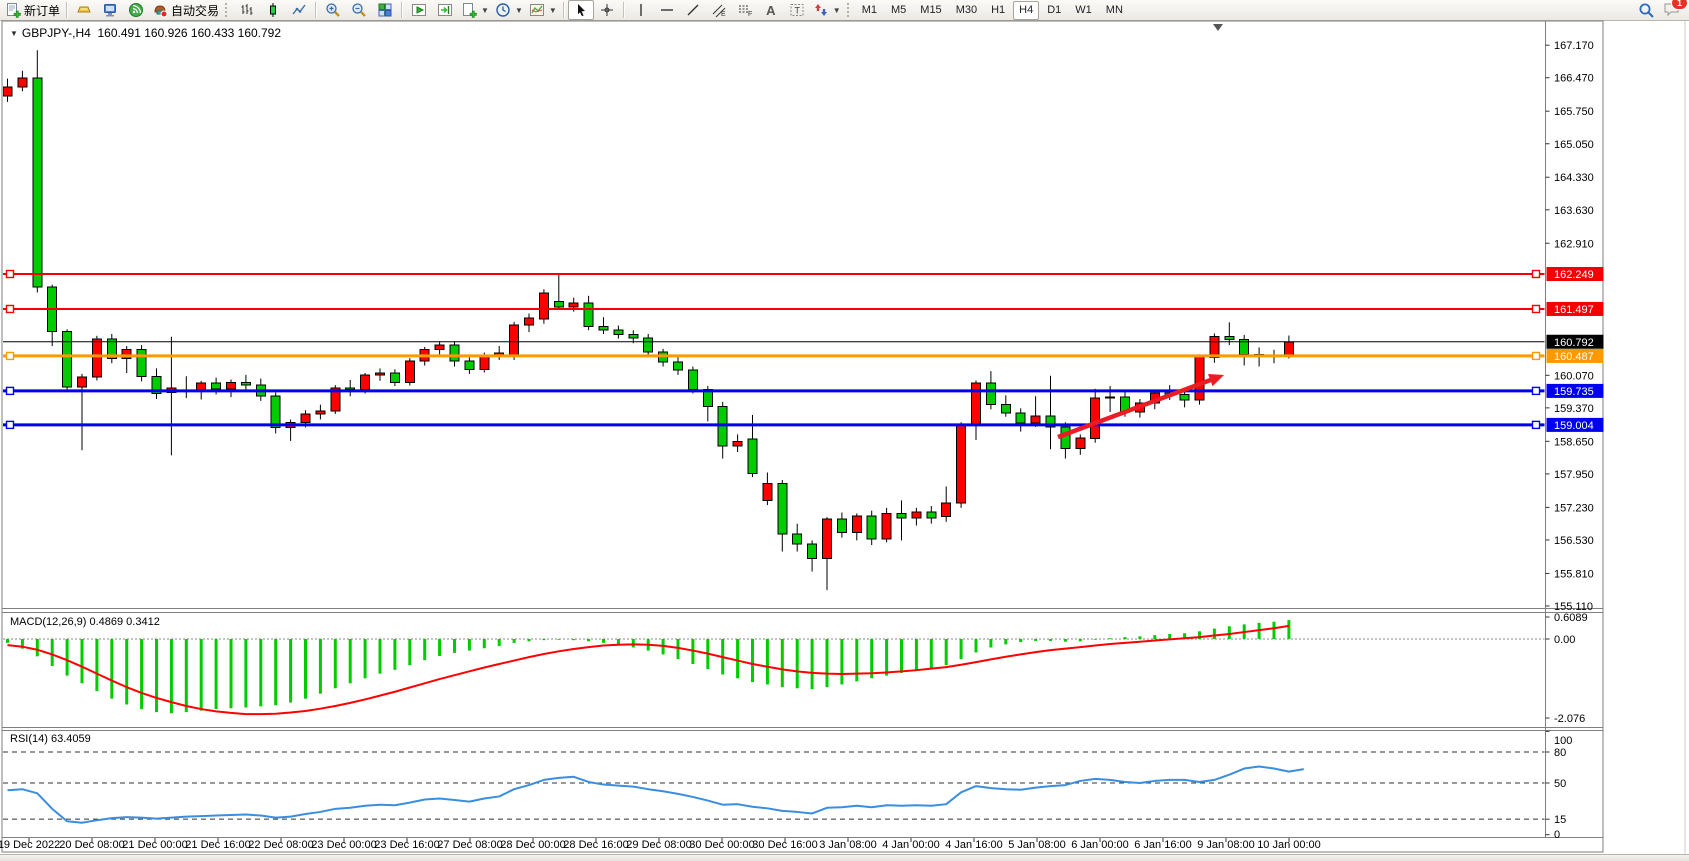 The image size is (1689, 861). Describe the element at coordinates (719, 10) in the screenshot. I see `channel-tool-button: E` at that location.